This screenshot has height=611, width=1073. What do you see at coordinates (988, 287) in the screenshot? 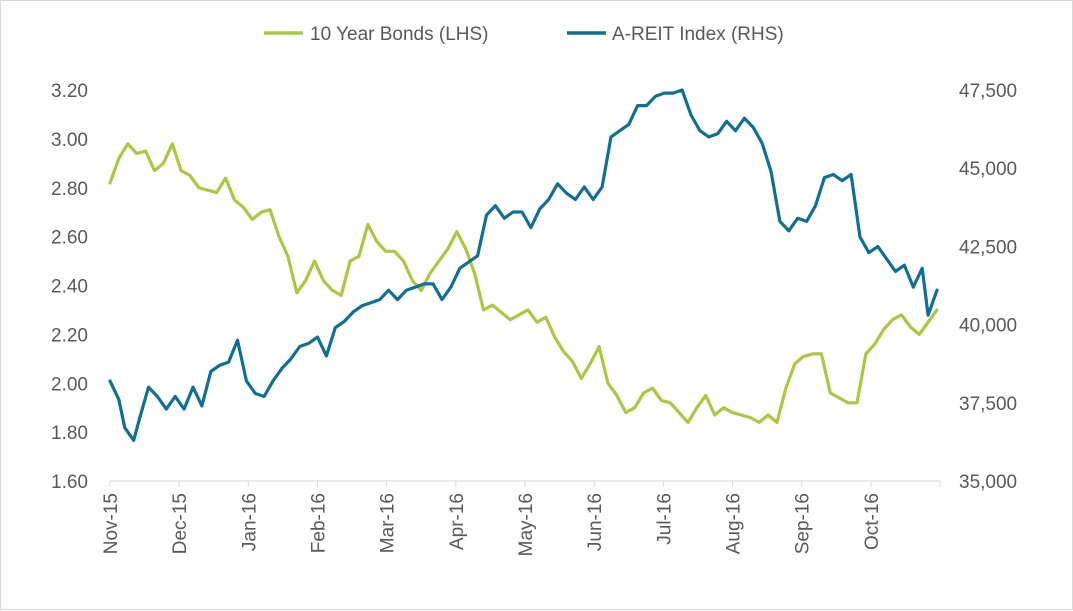
I see `right-y-axis: 35,000 37,500 40,000 42,500 45,000 47,500` at bounding box center [988, 287].